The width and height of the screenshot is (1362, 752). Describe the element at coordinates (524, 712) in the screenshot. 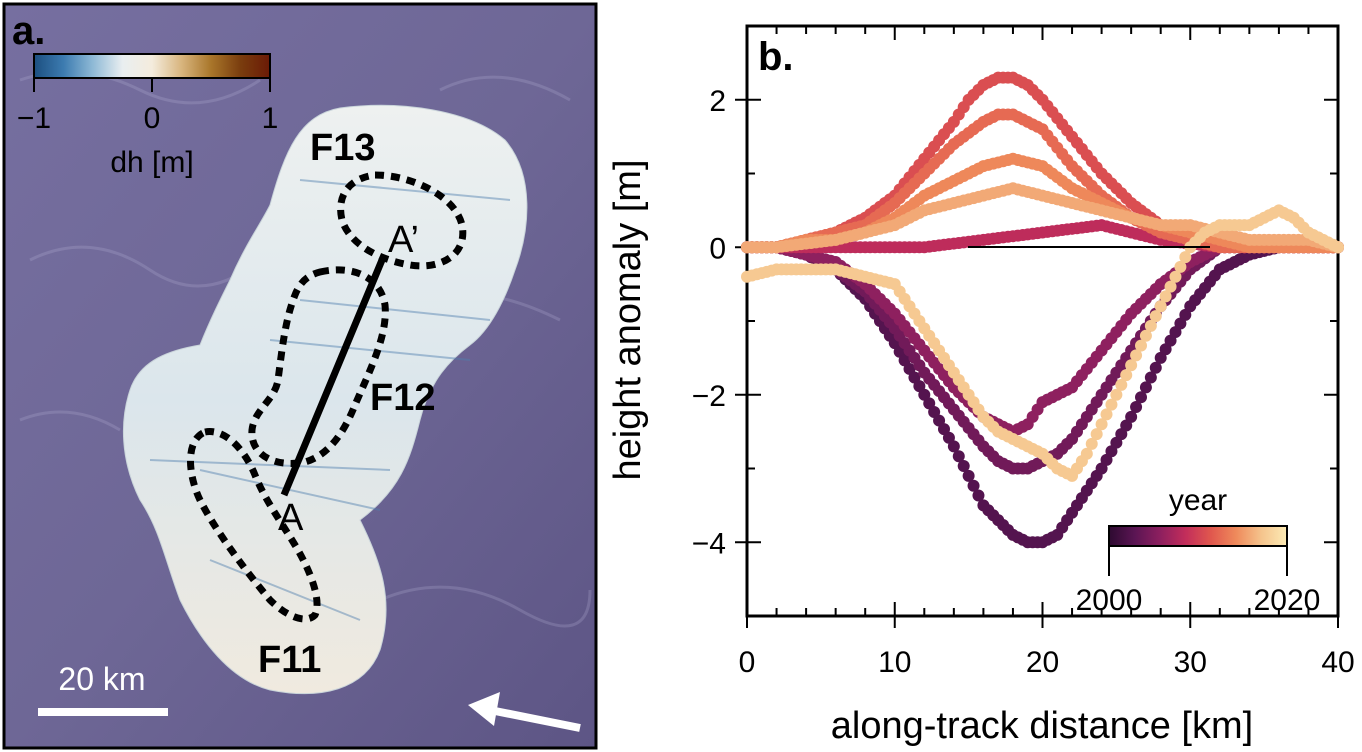

I see `flow-direction-arrow-icon` at that location.